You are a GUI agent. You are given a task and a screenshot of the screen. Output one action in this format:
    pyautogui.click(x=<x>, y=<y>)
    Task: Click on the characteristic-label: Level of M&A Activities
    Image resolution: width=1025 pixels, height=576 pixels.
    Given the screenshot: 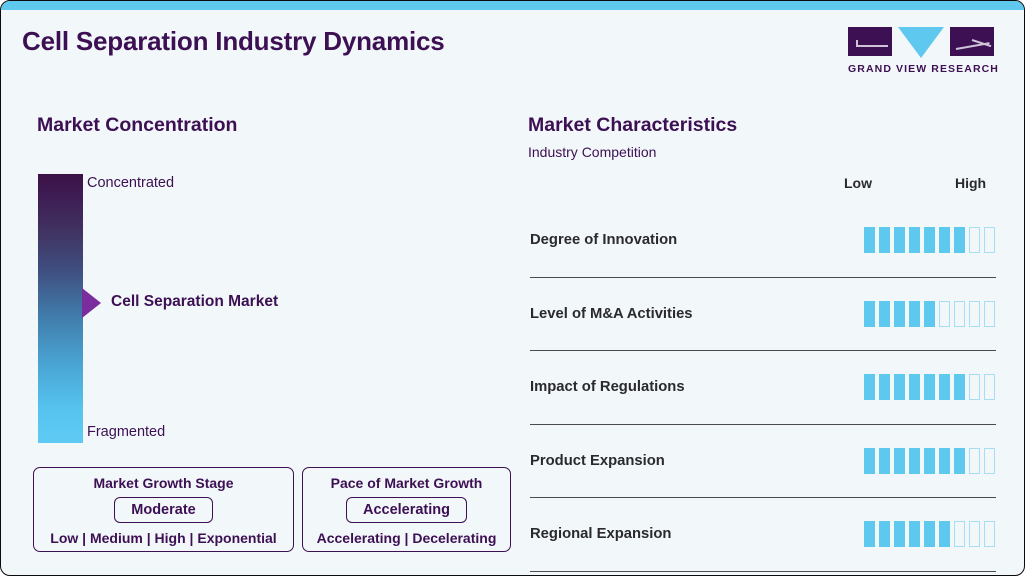 What is the action you would take?
    pyautogui.click(x=611, y=313)
    